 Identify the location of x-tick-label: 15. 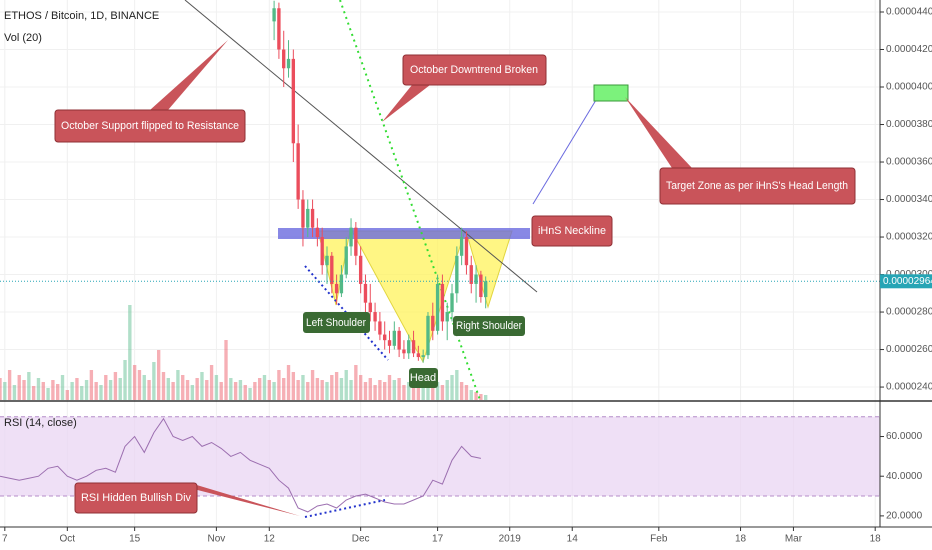
(135, 539).